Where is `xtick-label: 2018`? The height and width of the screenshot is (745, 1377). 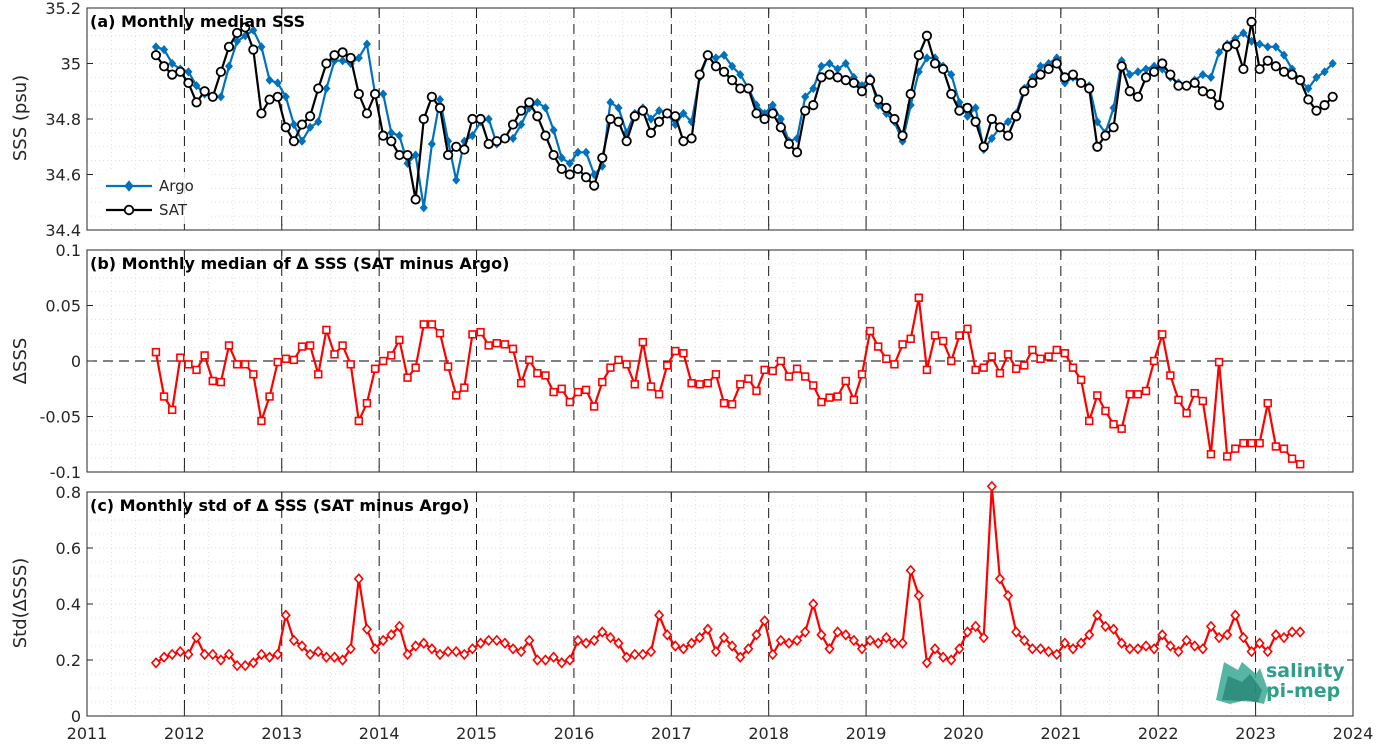
xtick-label: 2018 is located at coordinates (768, 733).